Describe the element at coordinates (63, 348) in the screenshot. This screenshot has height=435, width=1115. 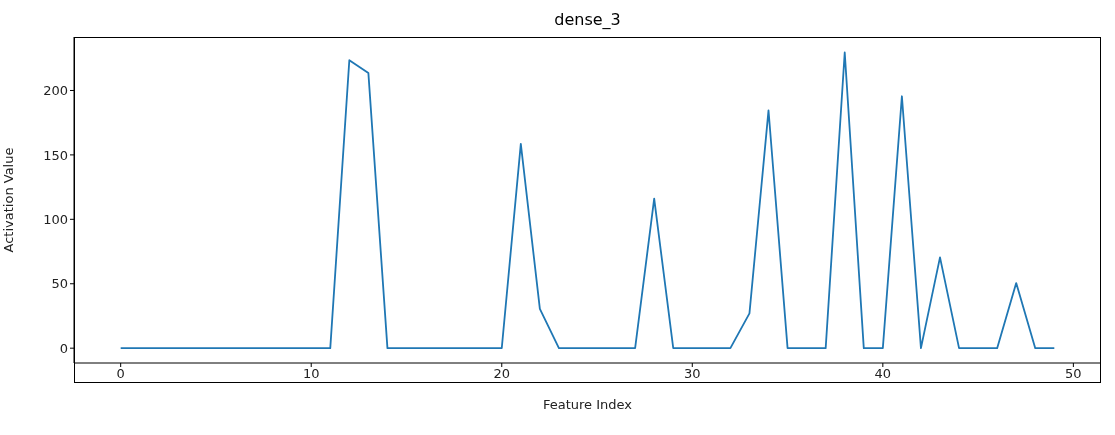
I see `y-tick-label: 0` at that location.